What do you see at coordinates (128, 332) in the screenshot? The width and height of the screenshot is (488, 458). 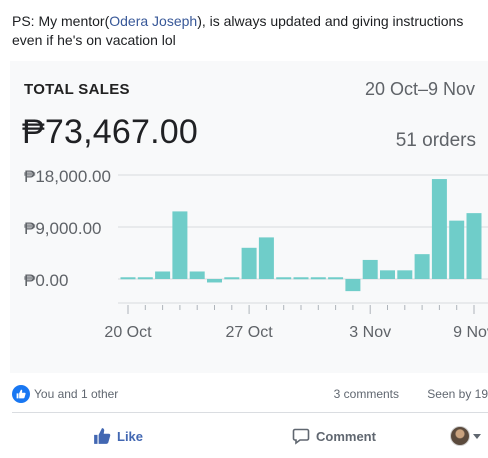 I see `x-tick-label: 20 Oct` at bounding box center [128, 332].